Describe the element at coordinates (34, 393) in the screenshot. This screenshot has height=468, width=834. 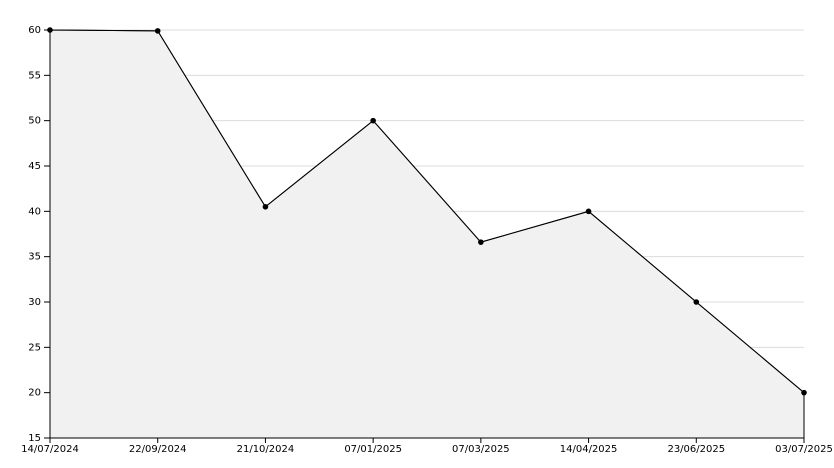
I see `y-tick-label: 20` at that location.